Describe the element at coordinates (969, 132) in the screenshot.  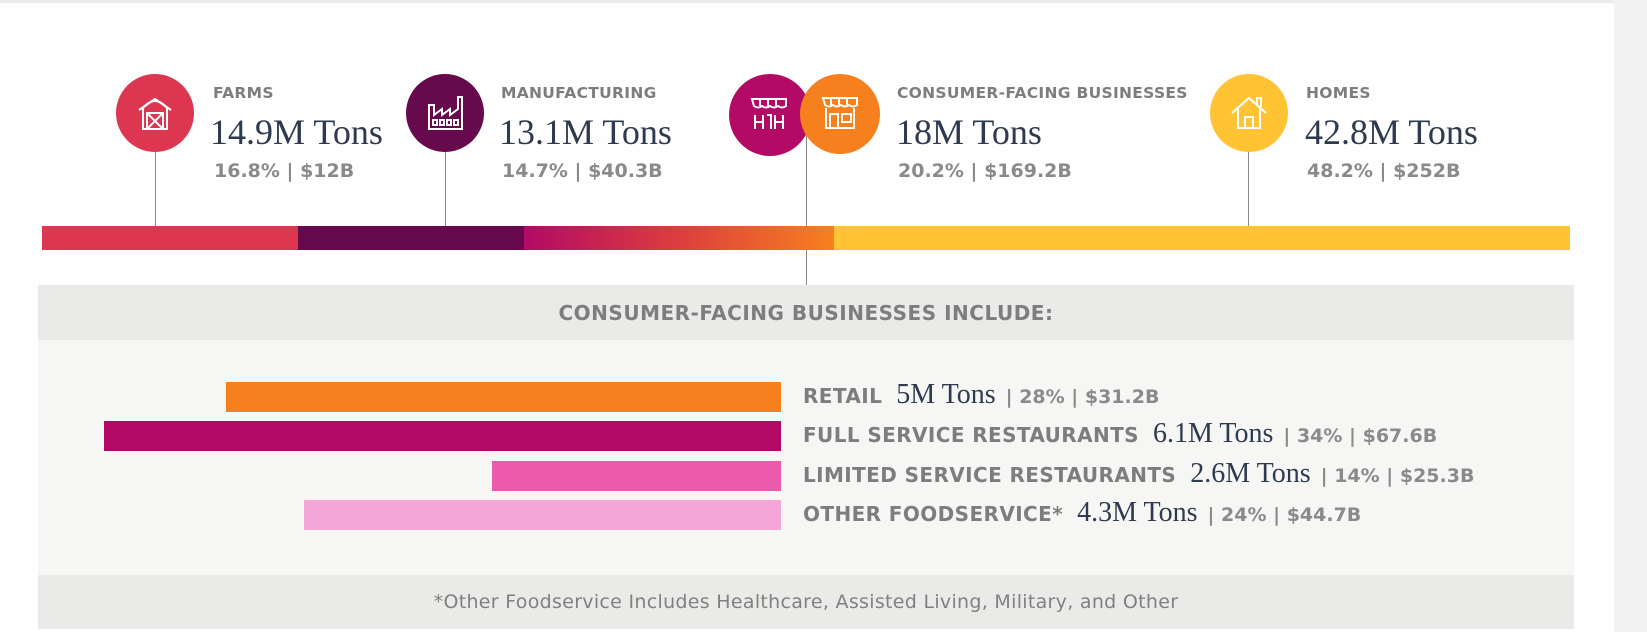
I see `consumer-tons: 18M Tons` at that location.